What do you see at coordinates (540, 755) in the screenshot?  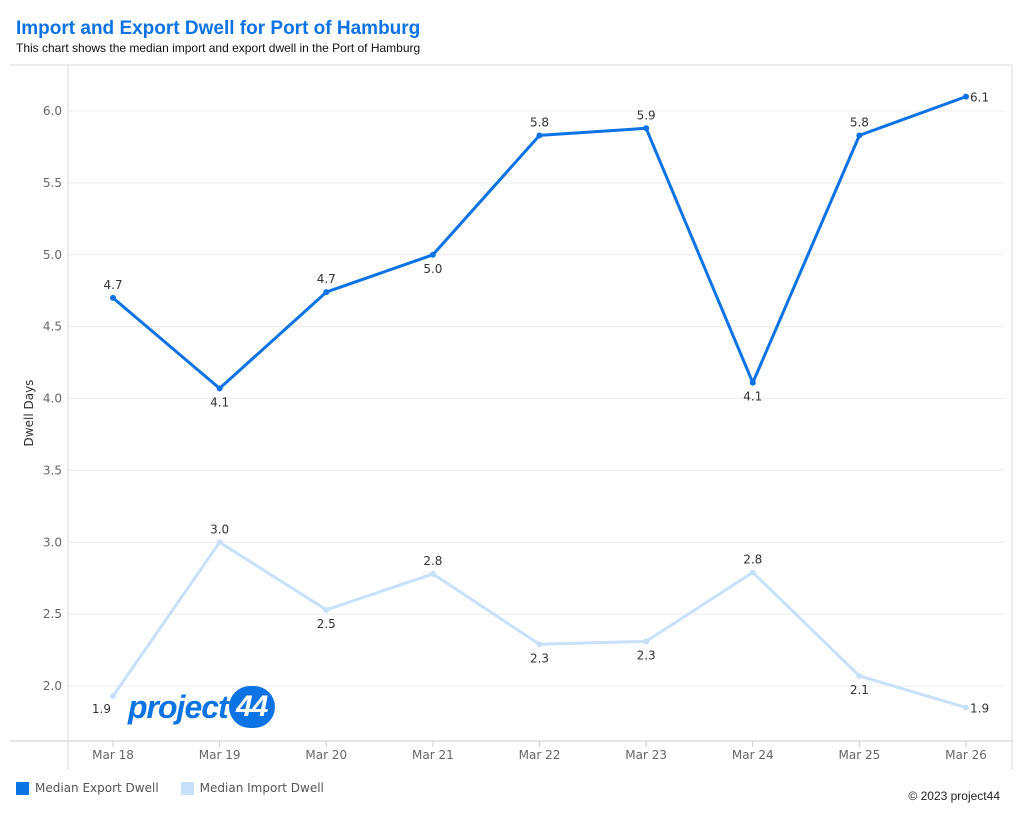 I see `x-tick-label: Mar 22` at bounding box center [540, 755].